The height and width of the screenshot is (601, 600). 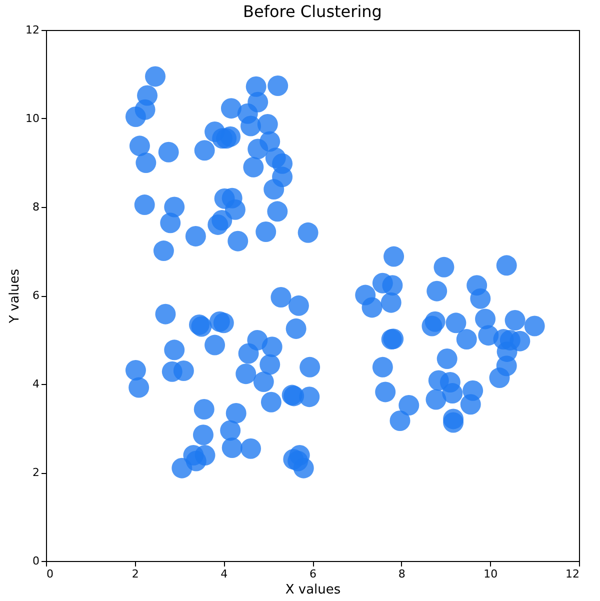 What do you see at coordinates (33, 30) in the screenshot?
I see `y-tick-label: 12` at bounding box center [33, 30].